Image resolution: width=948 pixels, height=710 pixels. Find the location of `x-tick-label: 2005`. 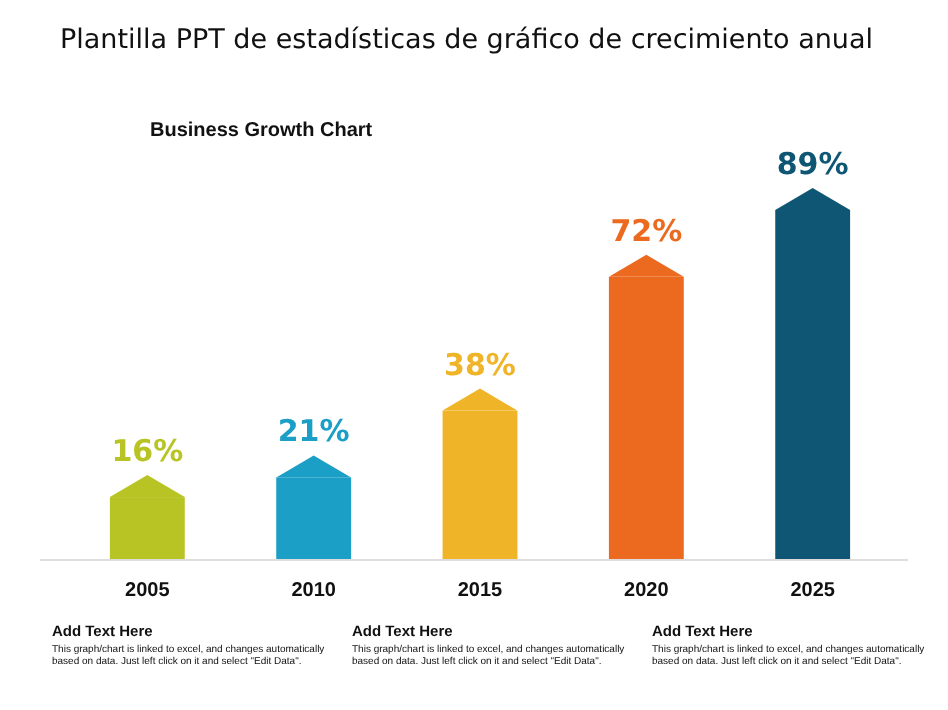

x-tick-label: 2005 is located at coordinates (148, 591).